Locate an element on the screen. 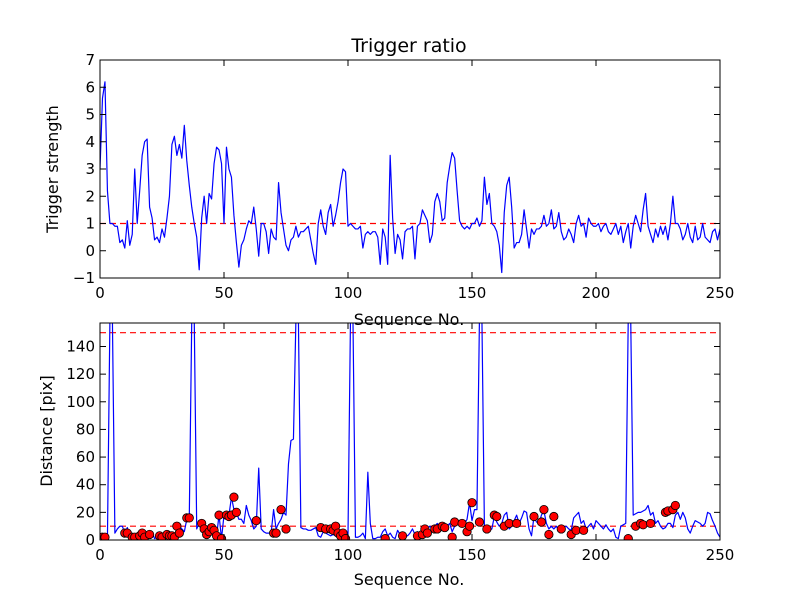 Image resolution: width=800 pixels, height=600 pixels. distance-x-tick-label-0: 0 is located at coordinates (100, 555).